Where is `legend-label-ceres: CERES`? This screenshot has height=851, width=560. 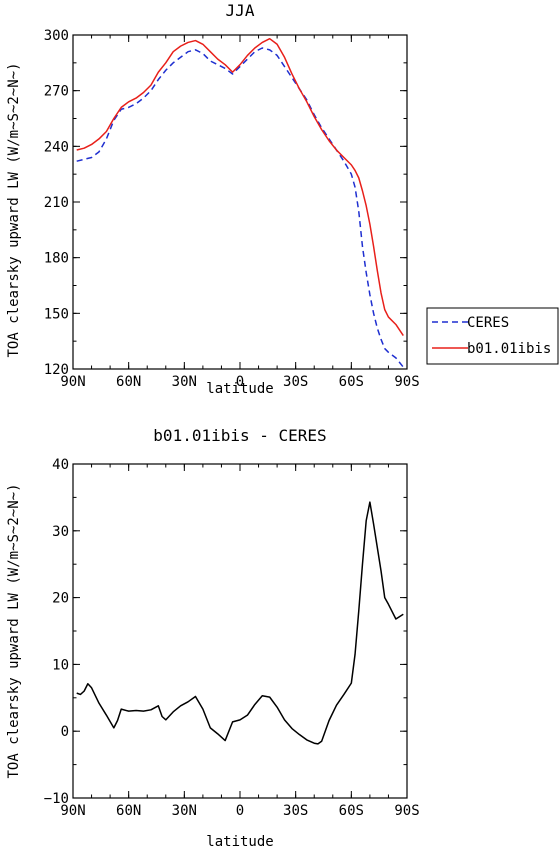
legend-label-ceres: CERES is located at coordinates (488, 323).